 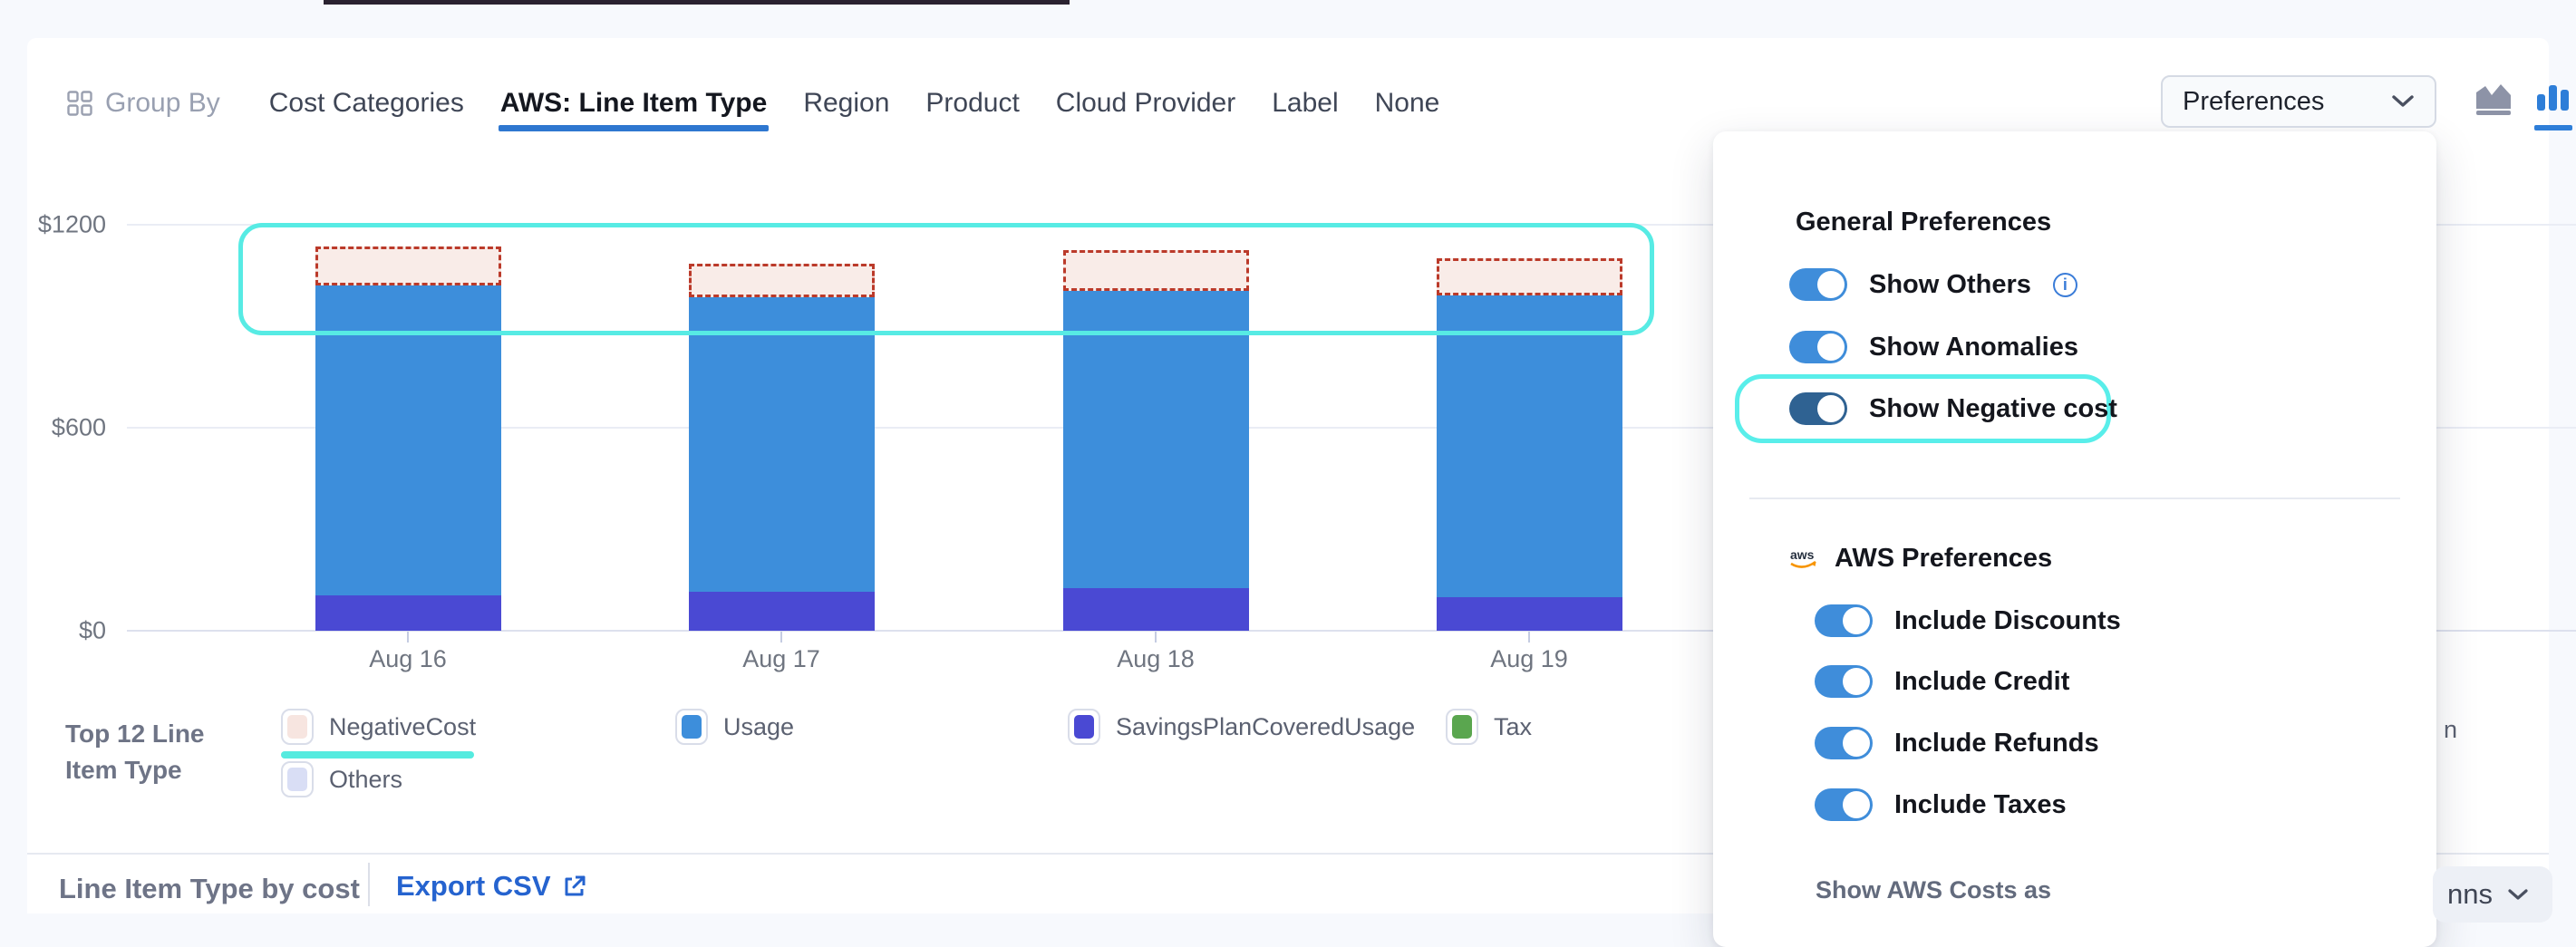 I want to click on include-taxes-row: Include Taxes, so click(x=1941, y=805).